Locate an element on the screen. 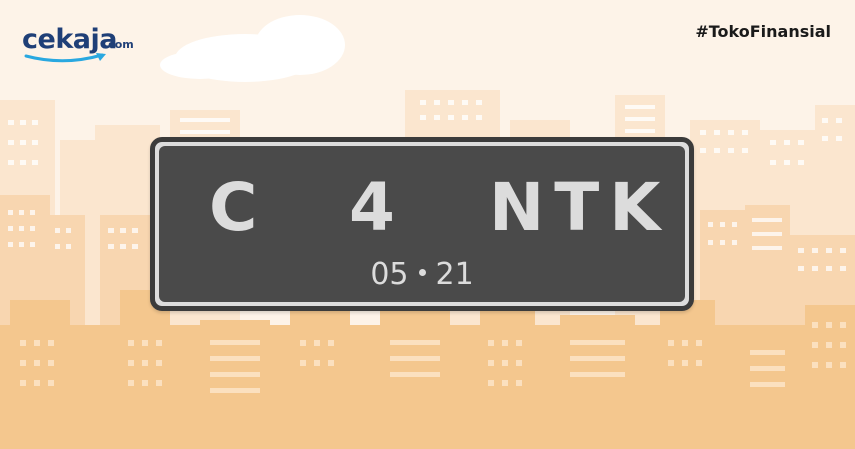 This screenshot has width=855, height=449. cloud-shapes is located at coordinates (252, 48).